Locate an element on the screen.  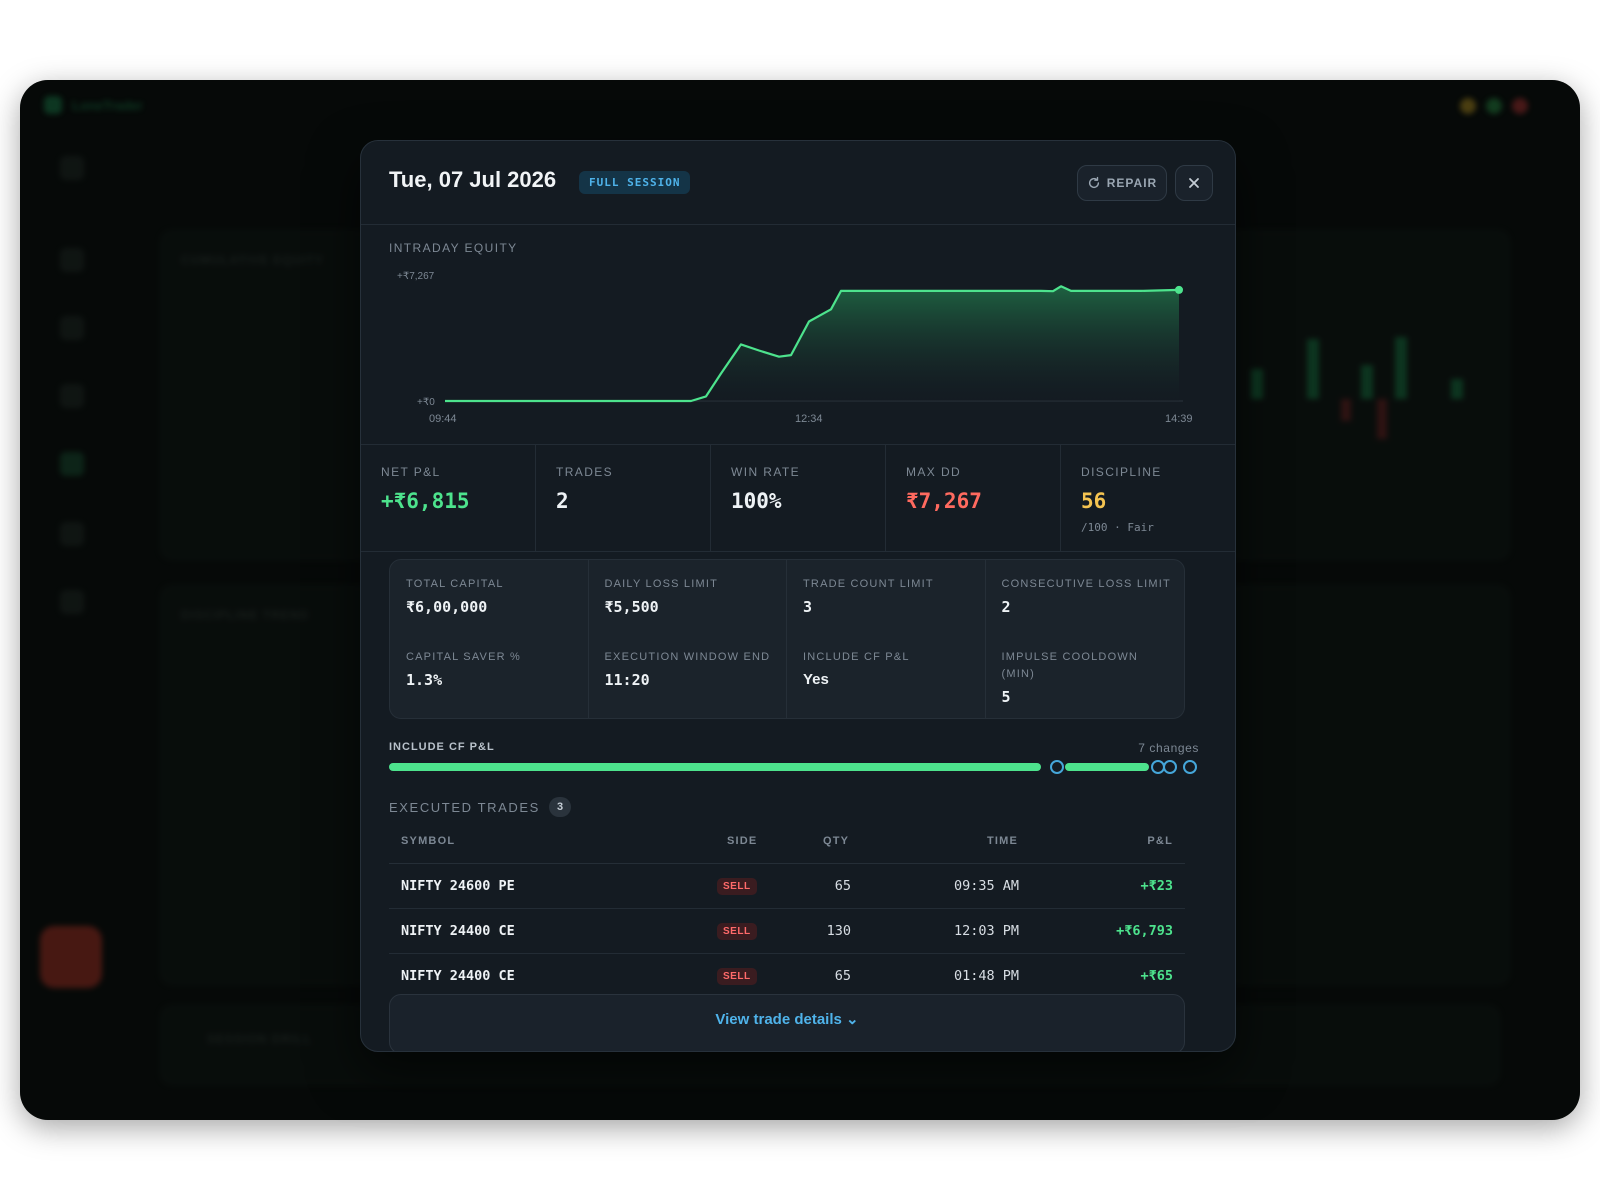
column-header-time: TIME is located at coordinates (1003, 841).